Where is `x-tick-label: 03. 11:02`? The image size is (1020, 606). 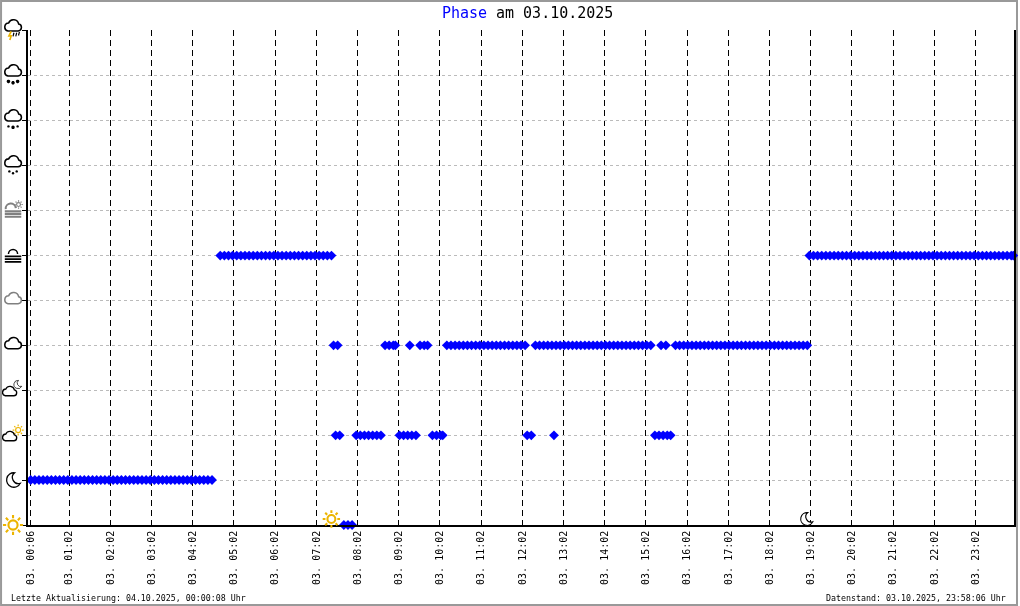 x-tick-label: 03. 11:02 is located at coordinates (481, 557).